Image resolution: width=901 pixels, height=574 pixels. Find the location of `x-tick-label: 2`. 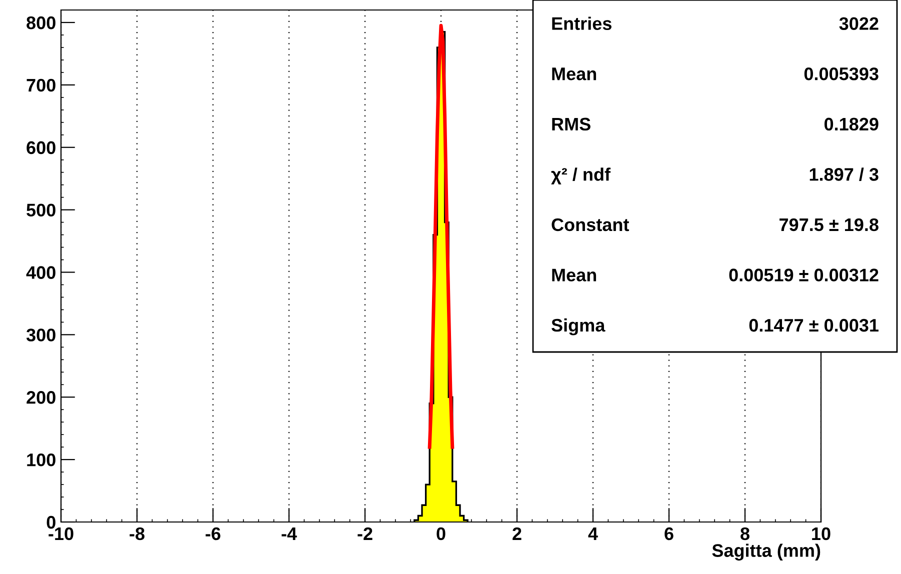

x-tick-label: 2 is located at coordinates (517, 533).